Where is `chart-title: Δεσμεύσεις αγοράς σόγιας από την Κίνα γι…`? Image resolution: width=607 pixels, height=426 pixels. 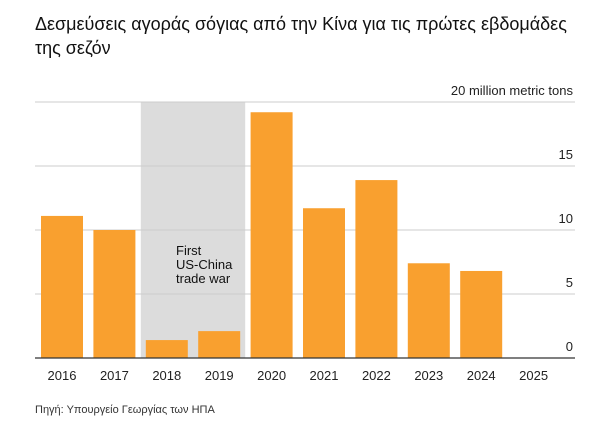
chart-title: Δεσμεύσεις αγοράς σόγιας από την Κίνα γι… is located at coordinates (301, 36).